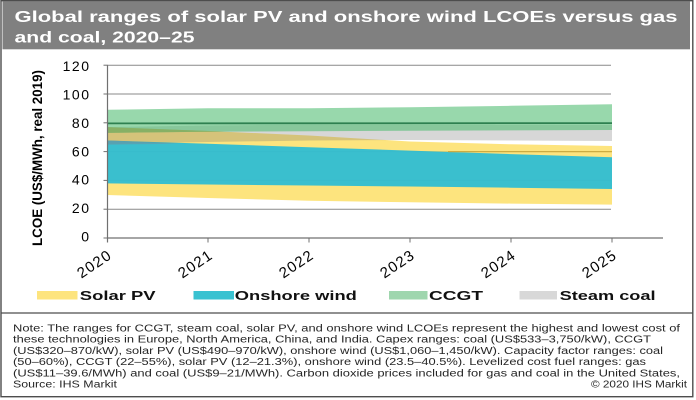  I want to click on svg-text: Steam coal, so click(608, 295).